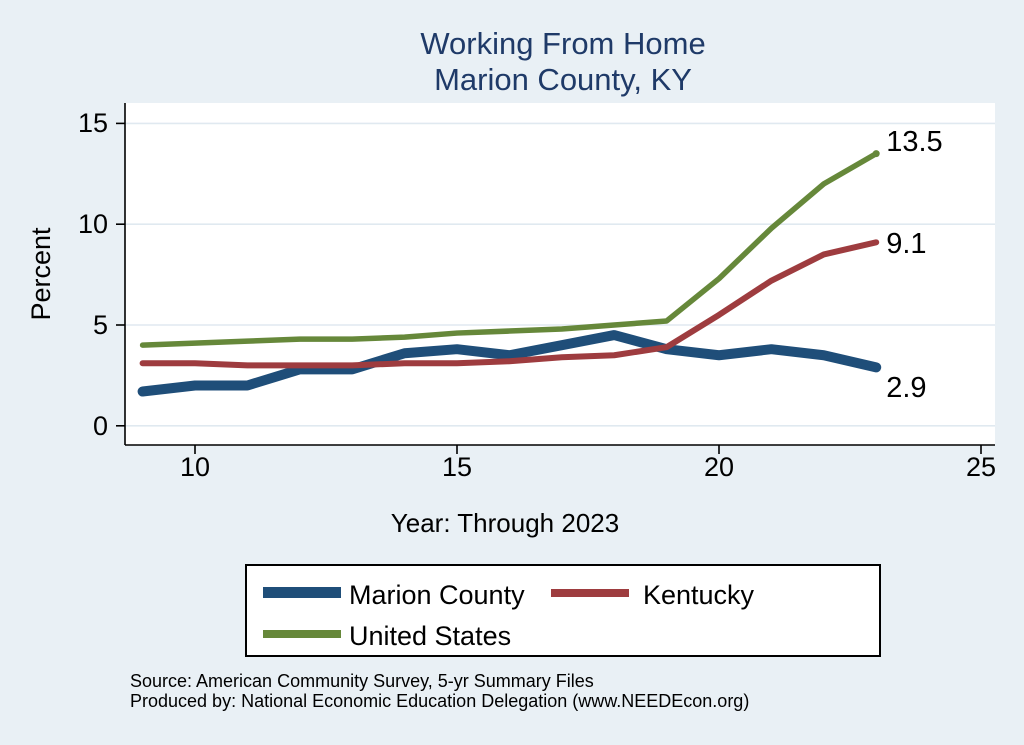 This screenshot has height=745, width=1024. What do you see at coordinates (505, 523) in the screenshot?
I see `x-axis-title: Year: Through 2023` at bounding box center [505, 523].